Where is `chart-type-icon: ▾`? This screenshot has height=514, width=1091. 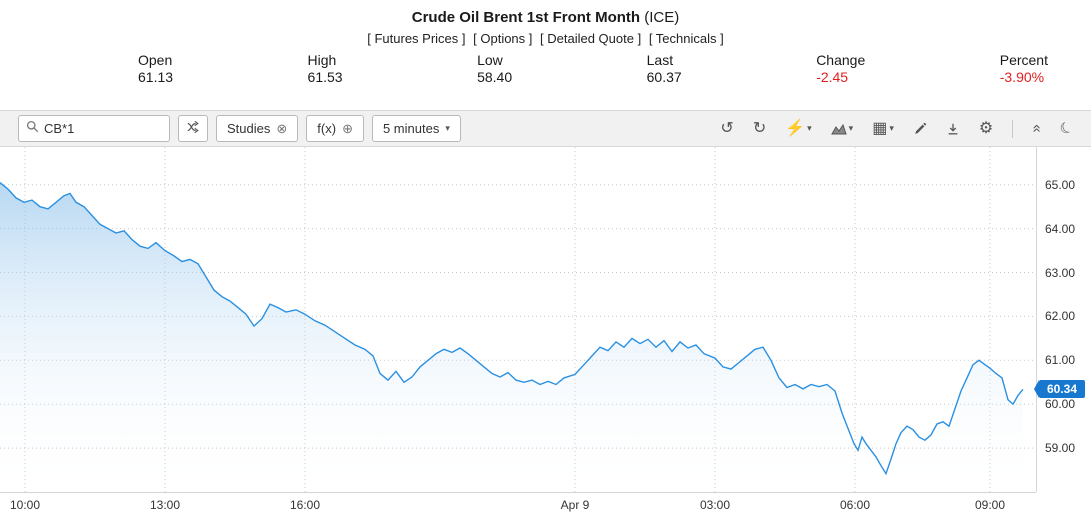
chart-type-icon: ▾ is located at coordinates (842, 129).